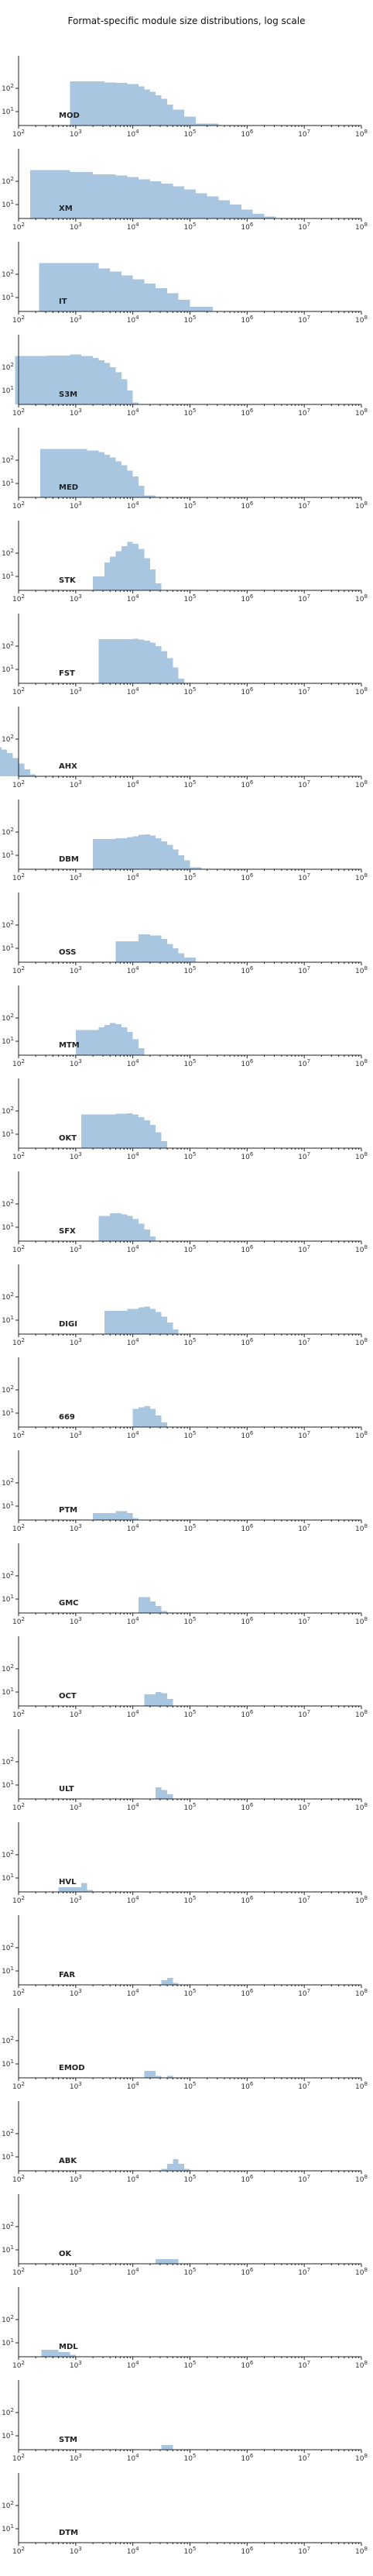 This screenshot has height=2576, width=373. Describe the element at coordinates (185, 1770) in the screenshot. I see `panel-ult: 10¹ 10² 10² 10³ 10⁴ 10⁵ 10⁶ 10⁷ 10⁸ ULT` at that location.